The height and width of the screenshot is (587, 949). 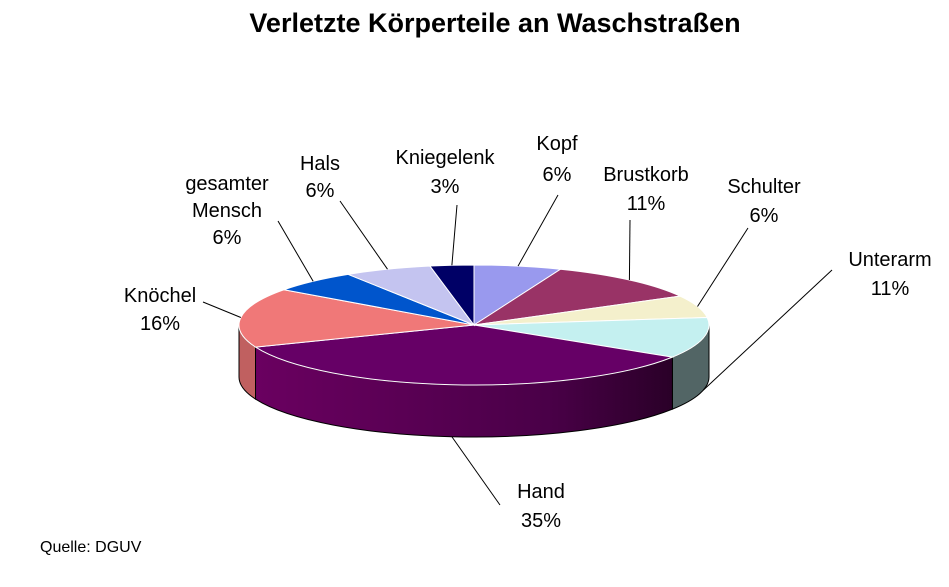 What do you see at coordinates (723, 267) in the screenshot?
I see `leader-line-schulter` at bounding box center [723, 267].